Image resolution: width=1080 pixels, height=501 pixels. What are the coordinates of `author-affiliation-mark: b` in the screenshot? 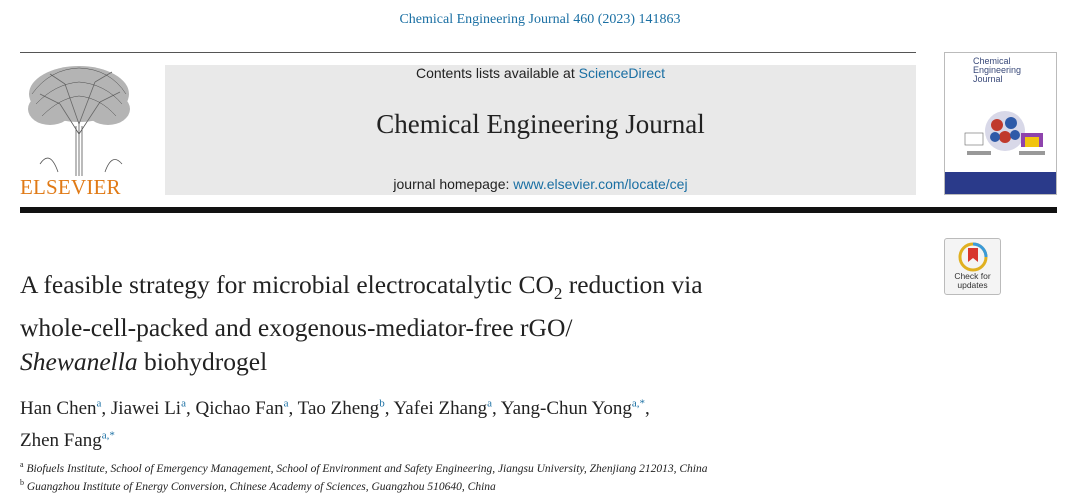 It's located at (382, 404).